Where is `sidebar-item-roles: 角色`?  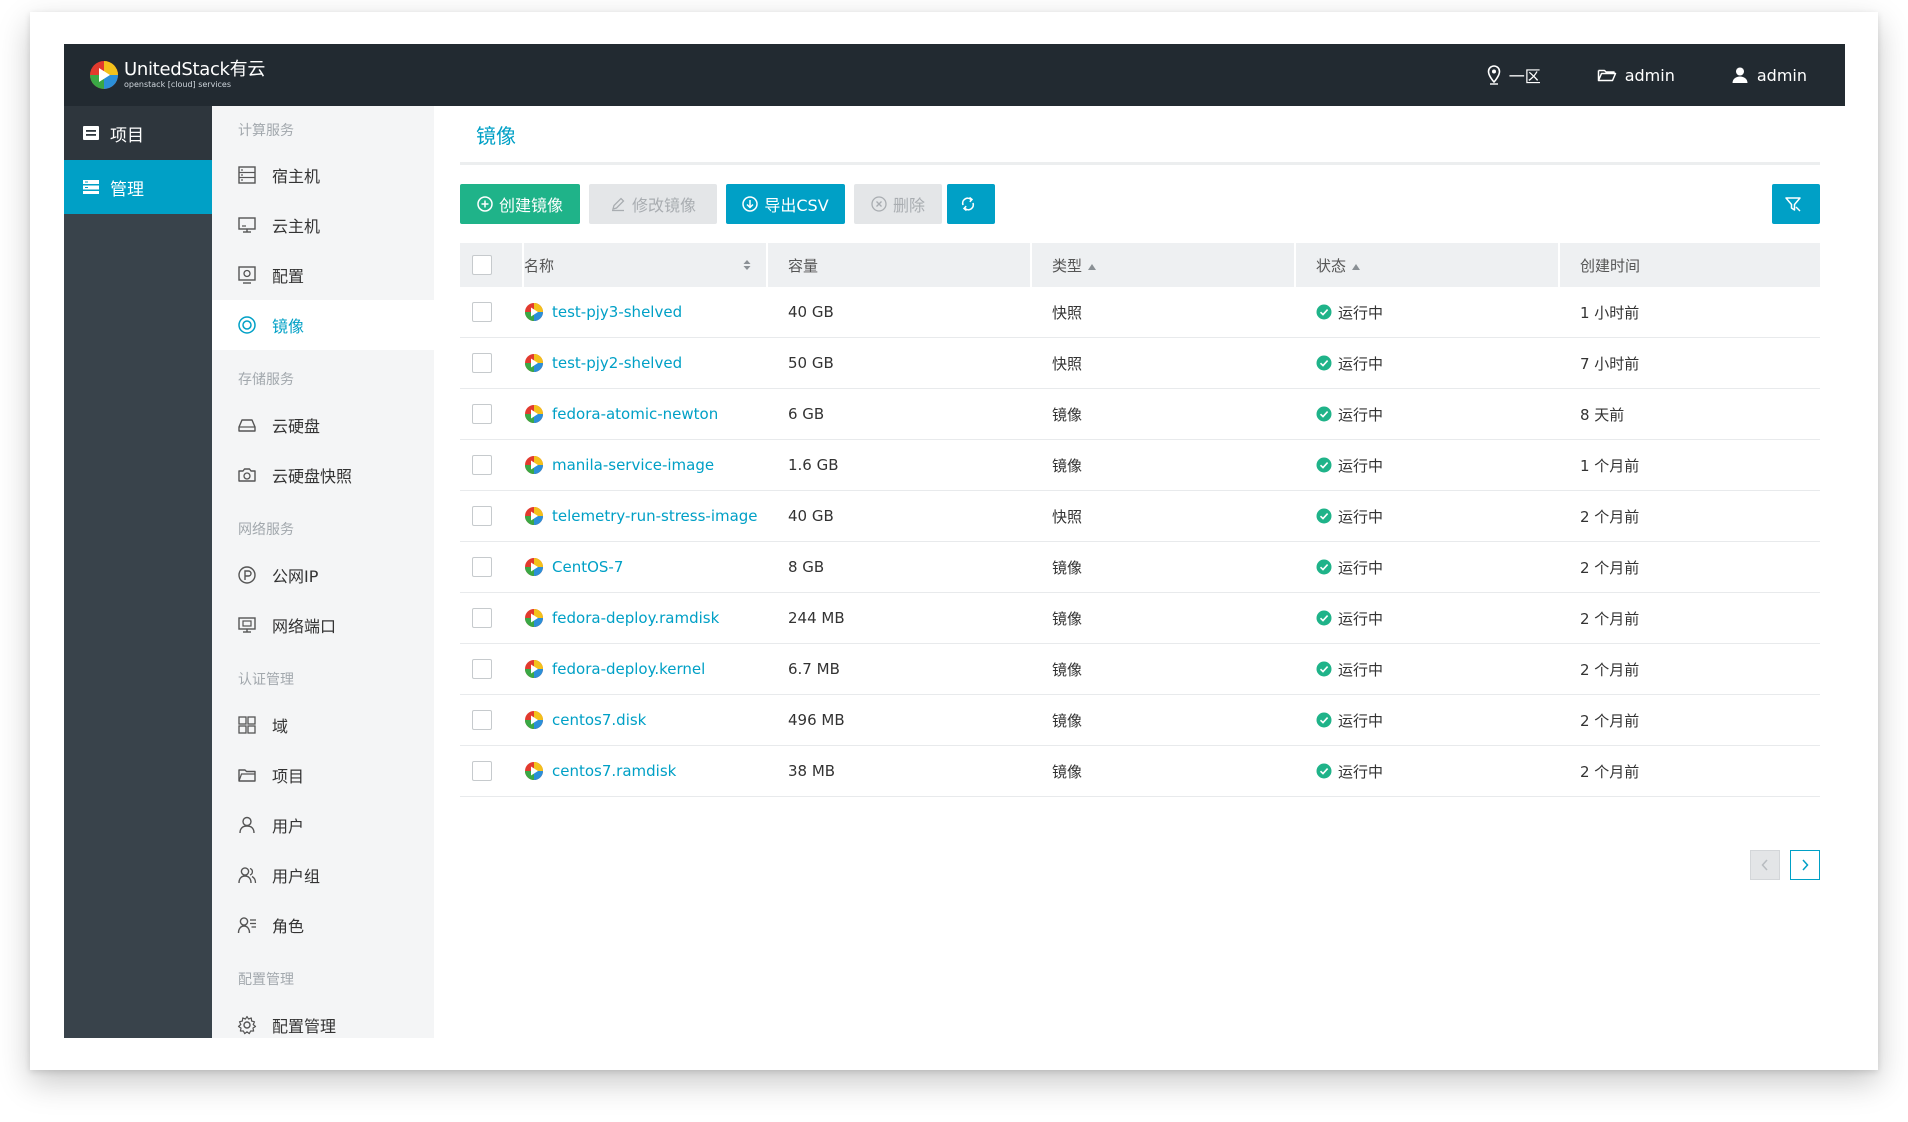
sidebar-item-roles: 角色 is located at coordinates (323, 925).